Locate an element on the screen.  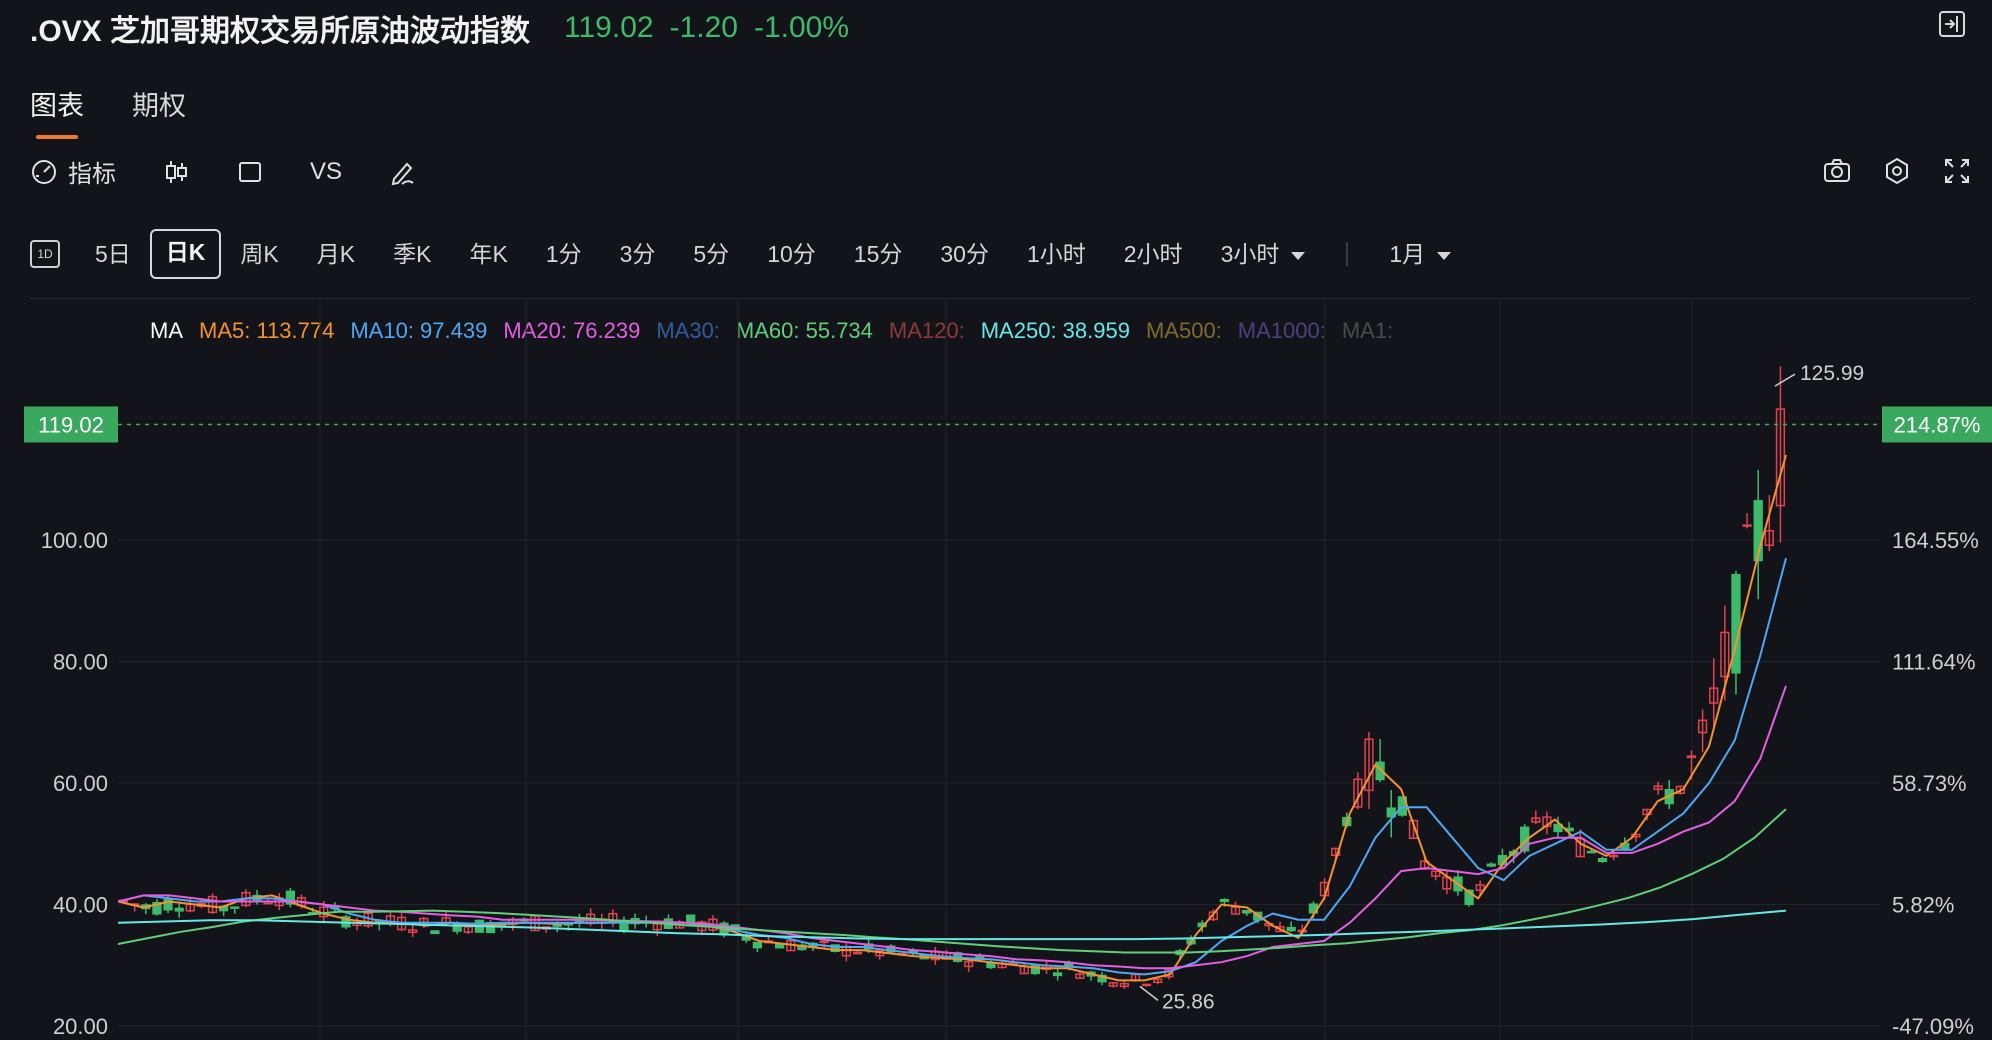
period-10min: 10分 is located at coordinates (791, 254).